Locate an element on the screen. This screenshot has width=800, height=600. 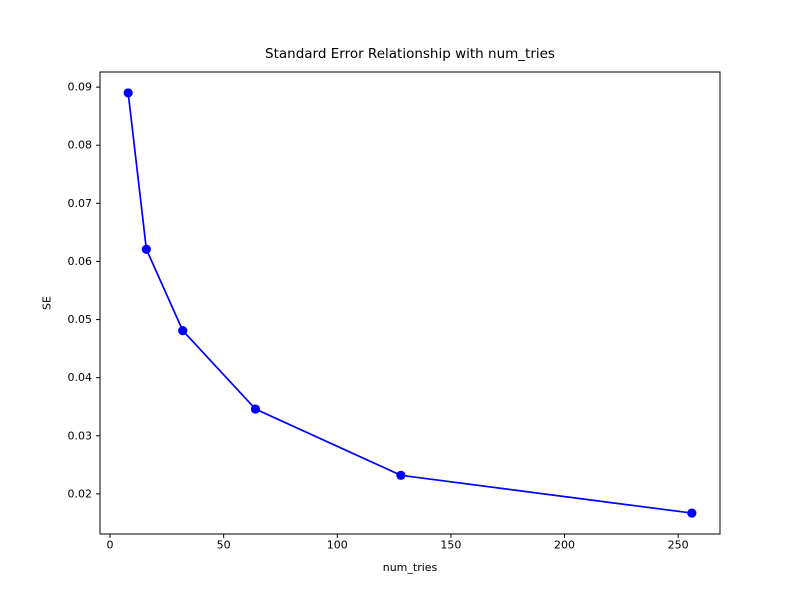
y-tick-label: 0.07 is located at coordinates (80, 203).